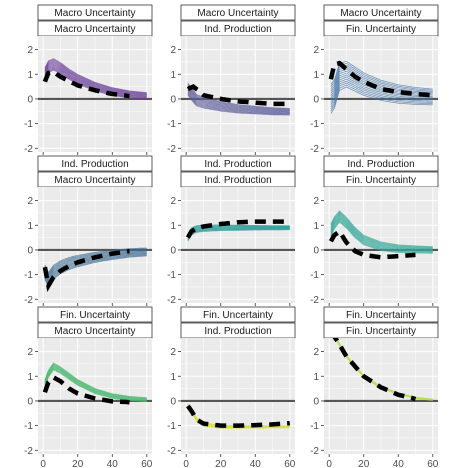 The image size is (452, 468). I want to click on panel-2: Macro Uncertainty Ind. Production -2 -1 0 1 2, so click(231, 79).